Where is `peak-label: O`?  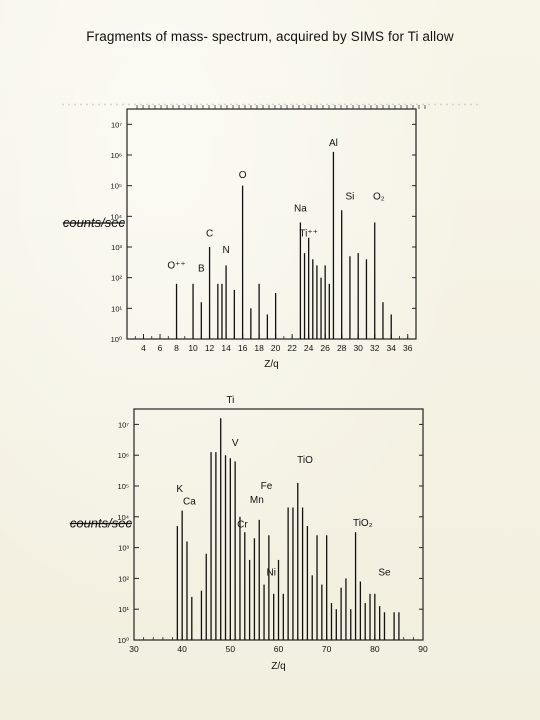 peak-label: O is located at coordinates (243, 175).